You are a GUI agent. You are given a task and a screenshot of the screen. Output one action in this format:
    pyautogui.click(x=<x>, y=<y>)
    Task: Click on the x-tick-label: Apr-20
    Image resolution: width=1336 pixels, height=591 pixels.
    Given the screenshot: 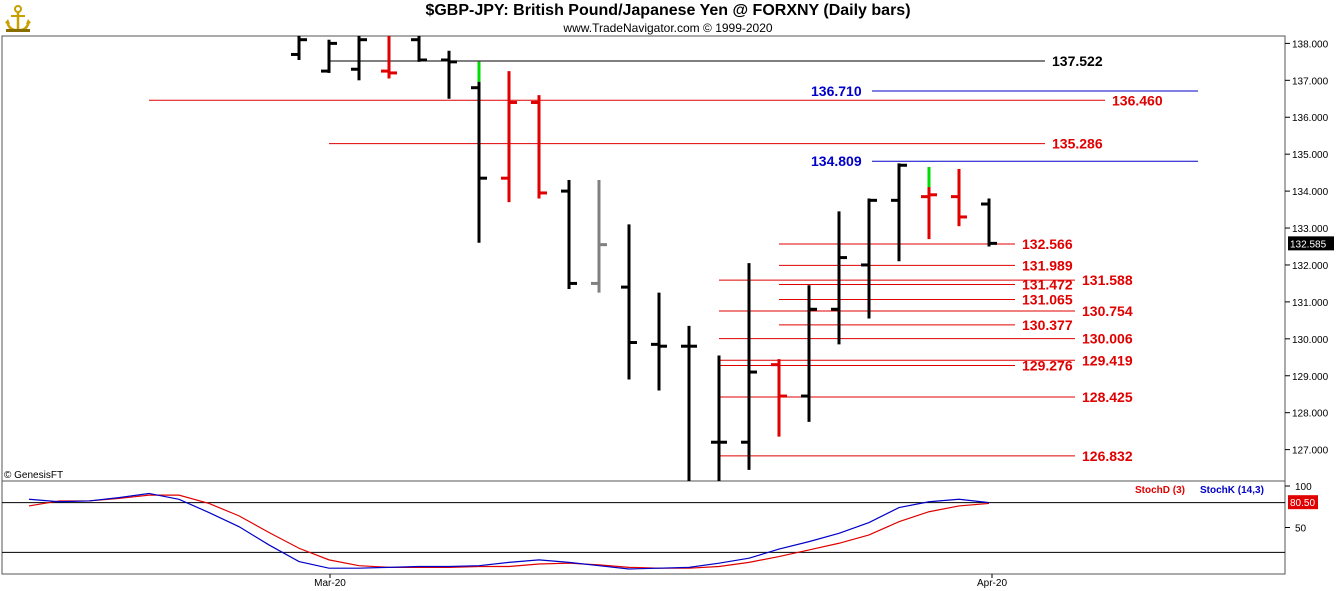 What is the action you would take?
    pyautogui.click(x=992, y=583)
    